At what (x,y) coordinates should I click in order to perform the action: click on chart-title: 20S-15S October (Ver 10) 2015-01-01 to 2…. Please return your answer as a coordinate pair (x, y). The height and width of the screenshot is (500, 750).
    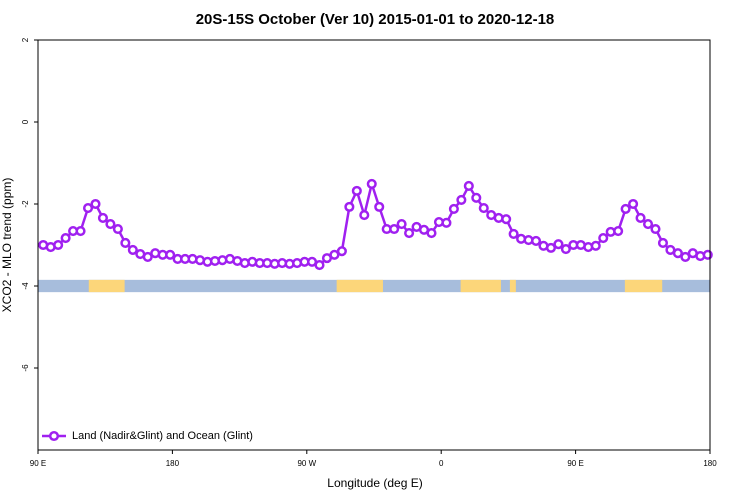
    Looking at the image, I should click on (375, 19).